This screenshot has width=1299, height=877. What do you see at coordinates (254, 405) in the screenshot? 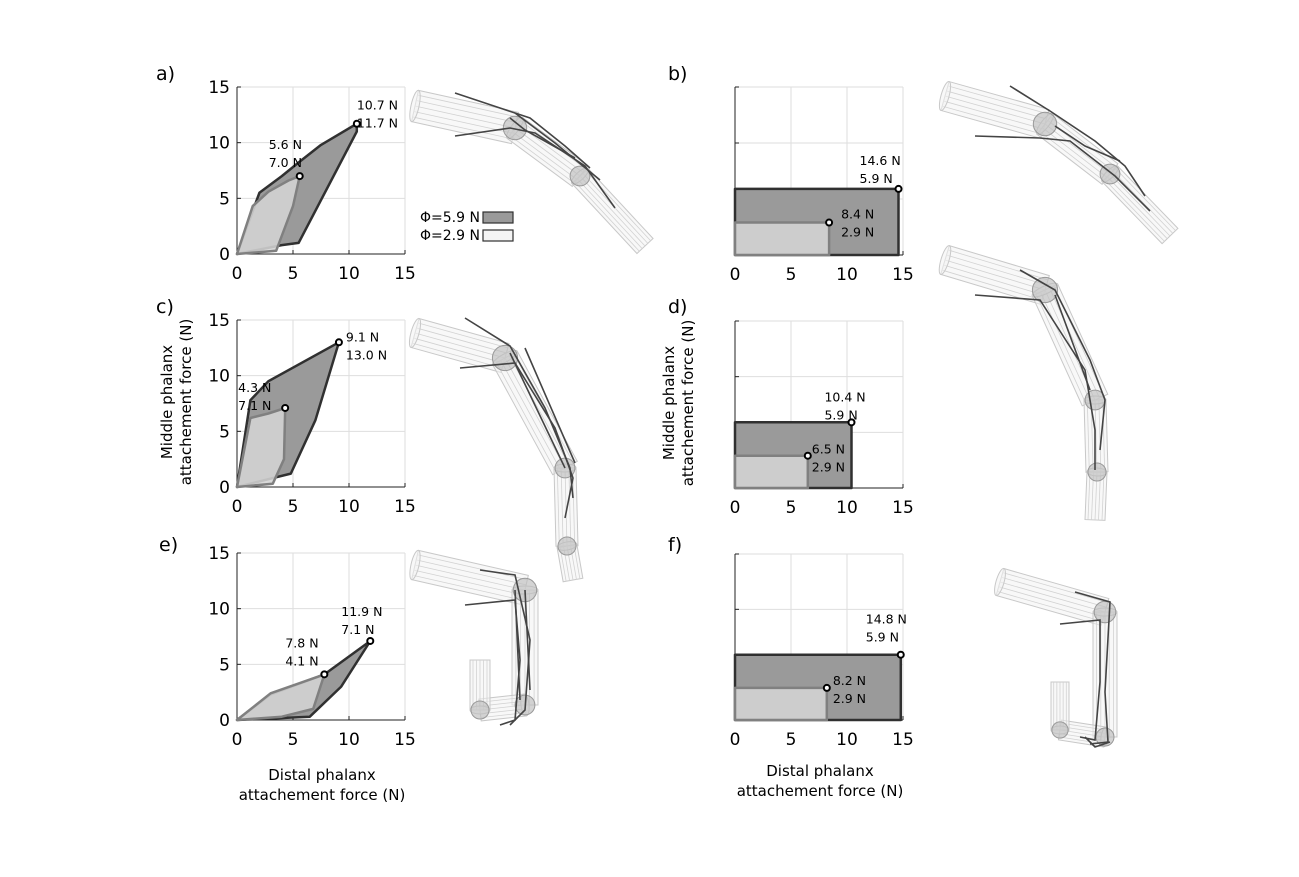
I see `point-label-middle: 7.1 N` at bounding box center [254, 405].